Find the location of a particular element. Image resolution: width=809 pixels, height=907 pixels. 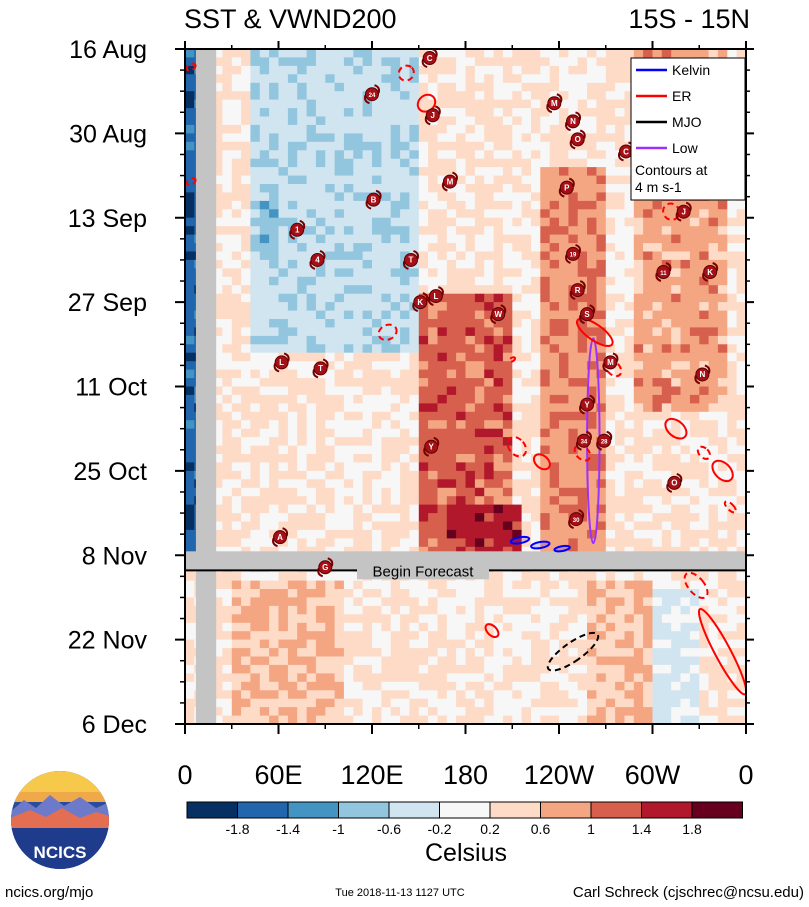

storm-label: B is located at coordinates (374, 199).